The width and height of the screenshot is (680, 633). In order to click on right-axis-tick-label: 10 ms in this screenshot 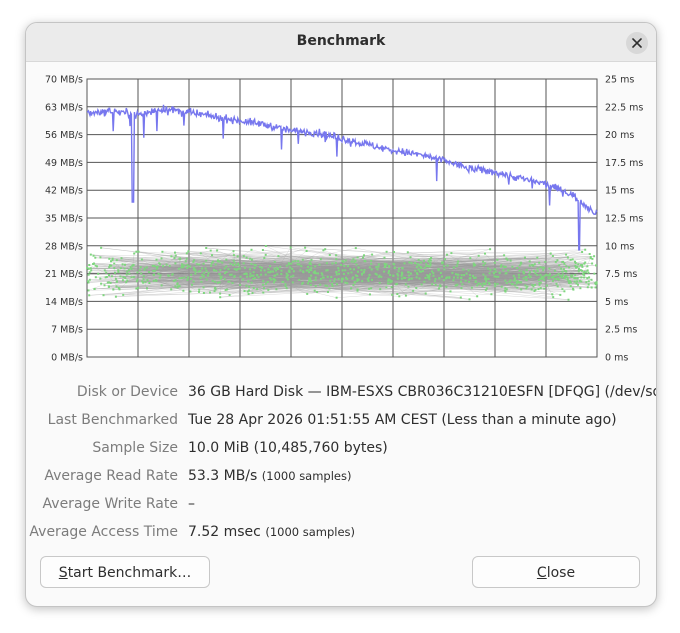, I will do `click(619, 246)`.